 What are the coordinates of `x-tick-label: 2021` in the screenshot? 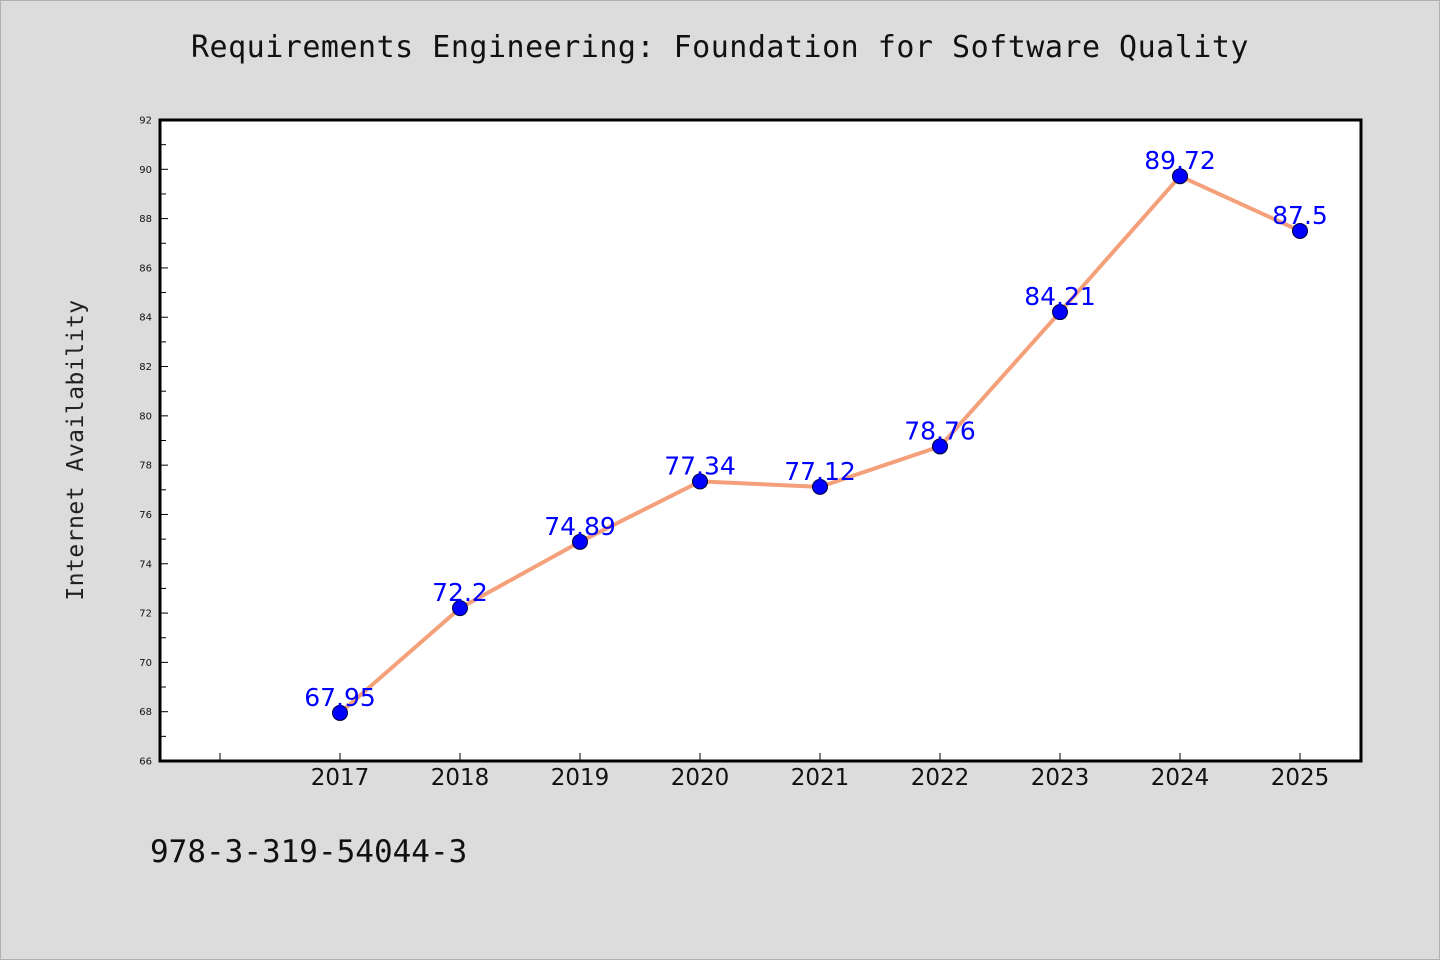 It's located at (820, 778).